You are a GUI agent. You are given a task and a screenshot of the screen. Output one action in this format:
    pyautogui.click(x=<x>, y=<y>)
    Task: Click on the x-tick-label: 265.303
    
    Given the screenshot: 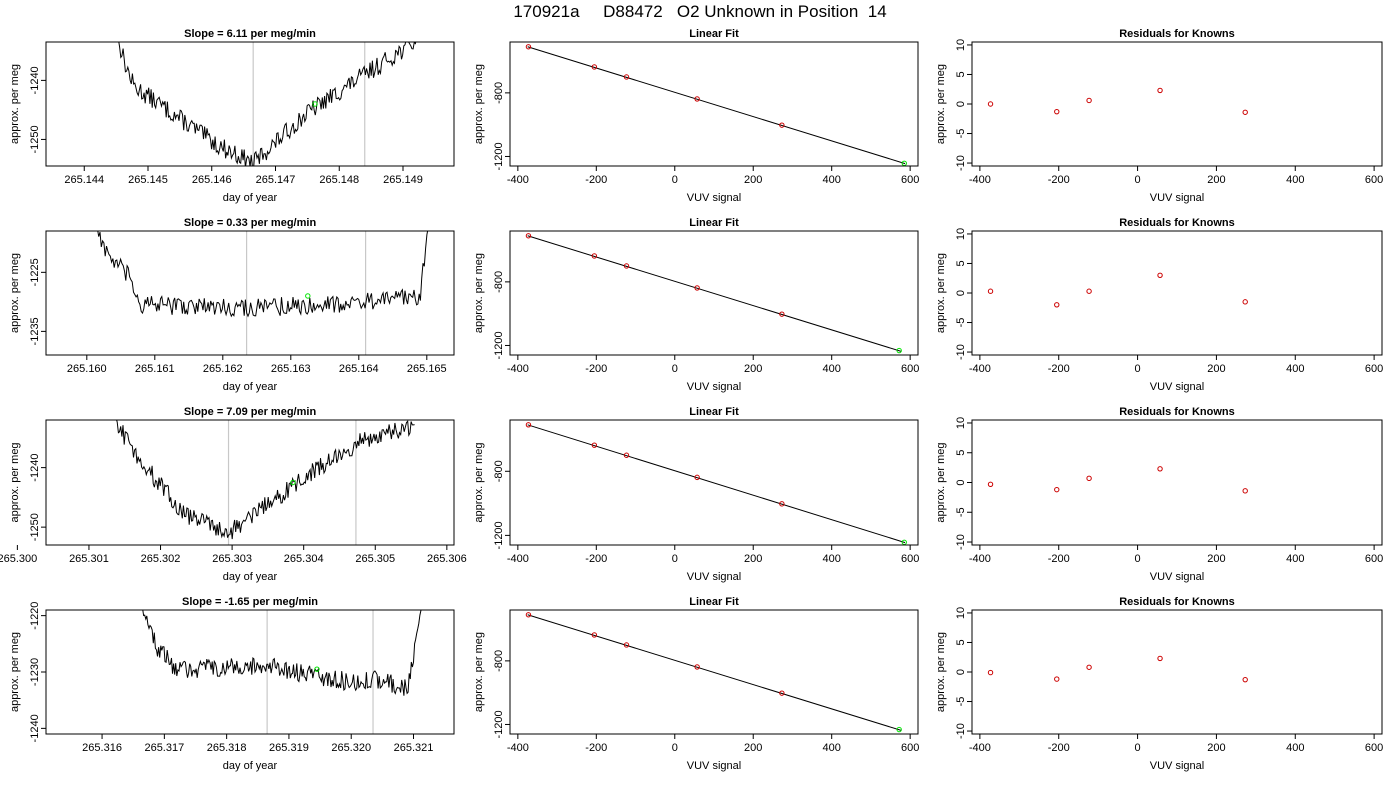 What is the action you would take?
    pyautogui.click(x=232, y=559)
    